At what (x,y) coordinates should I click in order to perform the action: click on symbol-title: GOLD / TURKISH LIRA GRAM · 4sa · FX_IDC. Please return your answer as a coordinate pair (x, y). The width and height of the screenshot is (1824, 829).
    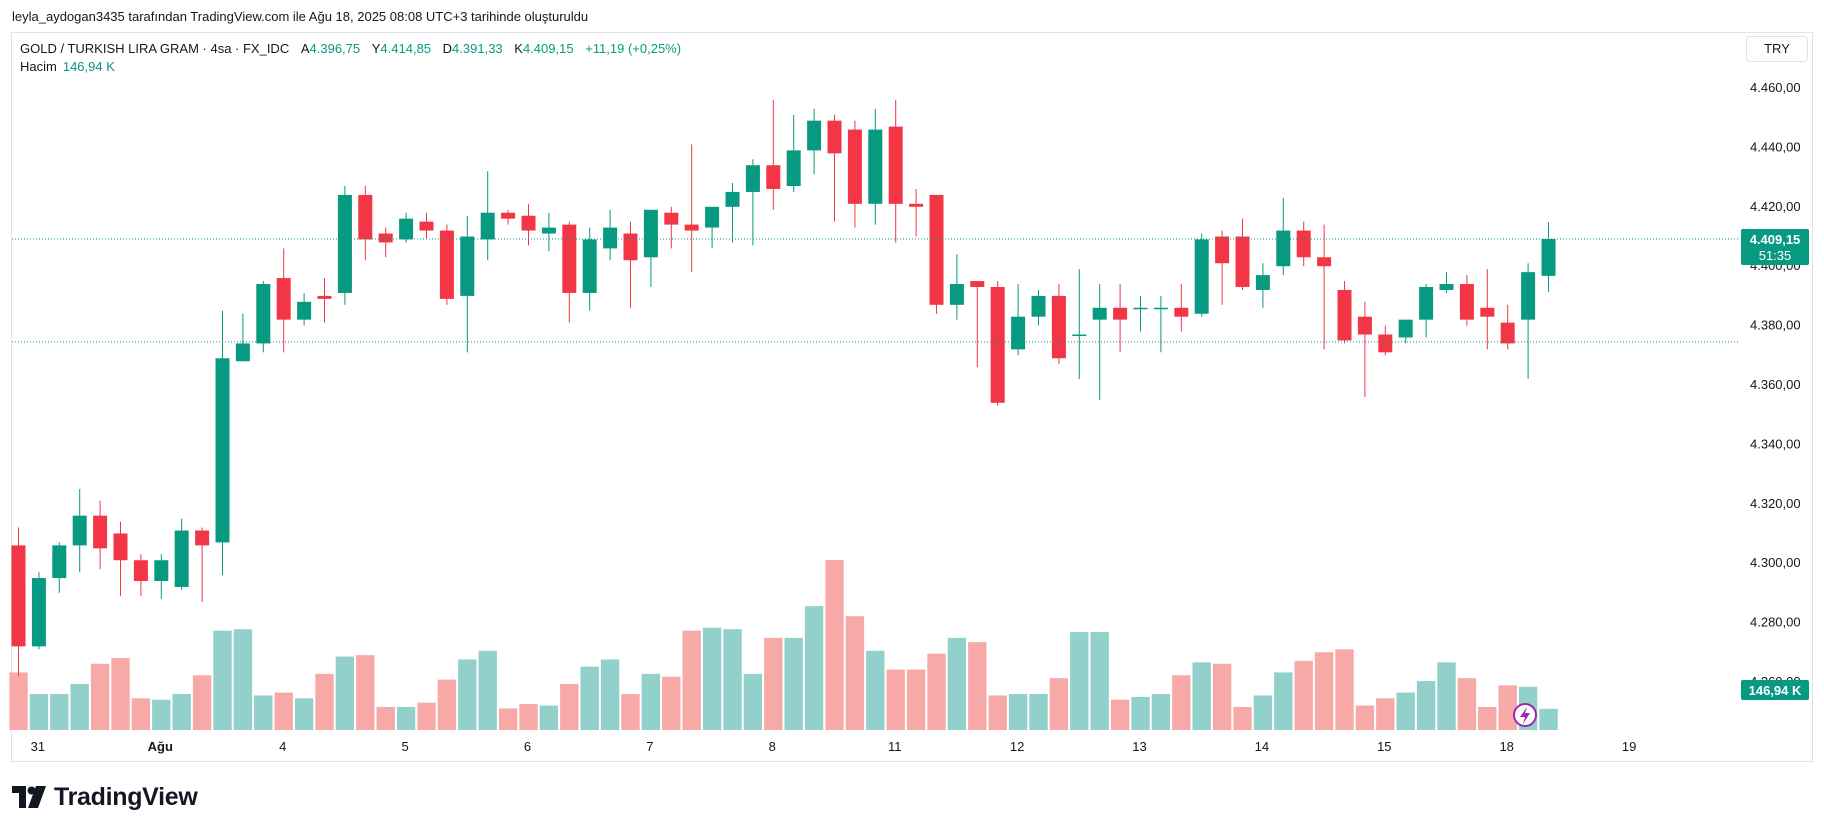
    Looking at the image, I should click on (155, 48).